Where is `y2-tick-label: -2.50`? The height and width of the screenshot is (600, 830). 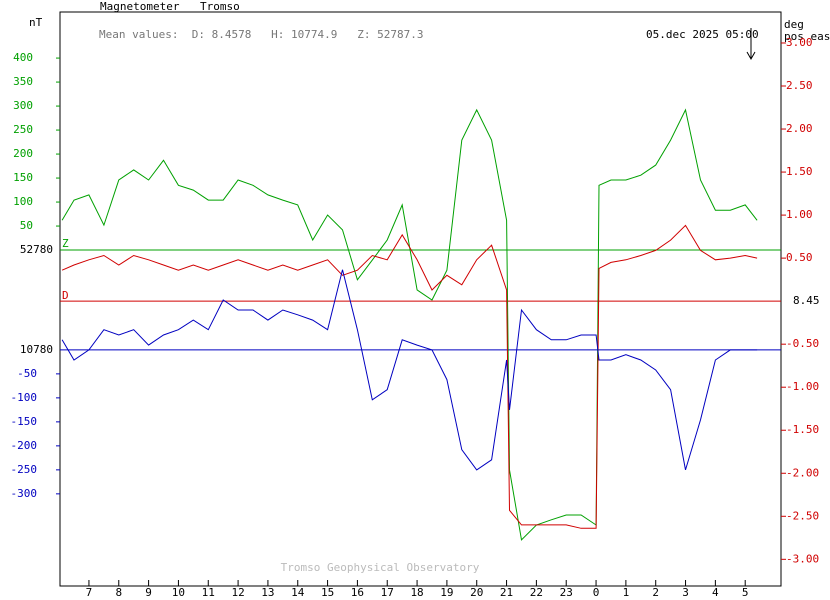
y2-tick-label: -2.50 is located at coordinates (802, 515).